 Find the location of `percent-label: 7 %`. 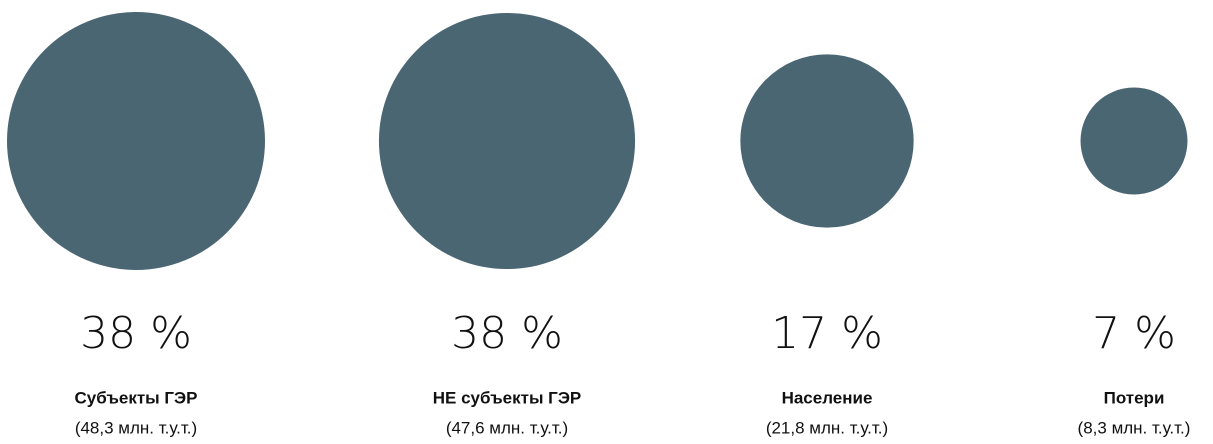

percent-label: 7 % is located at coordinates (1134, 333).